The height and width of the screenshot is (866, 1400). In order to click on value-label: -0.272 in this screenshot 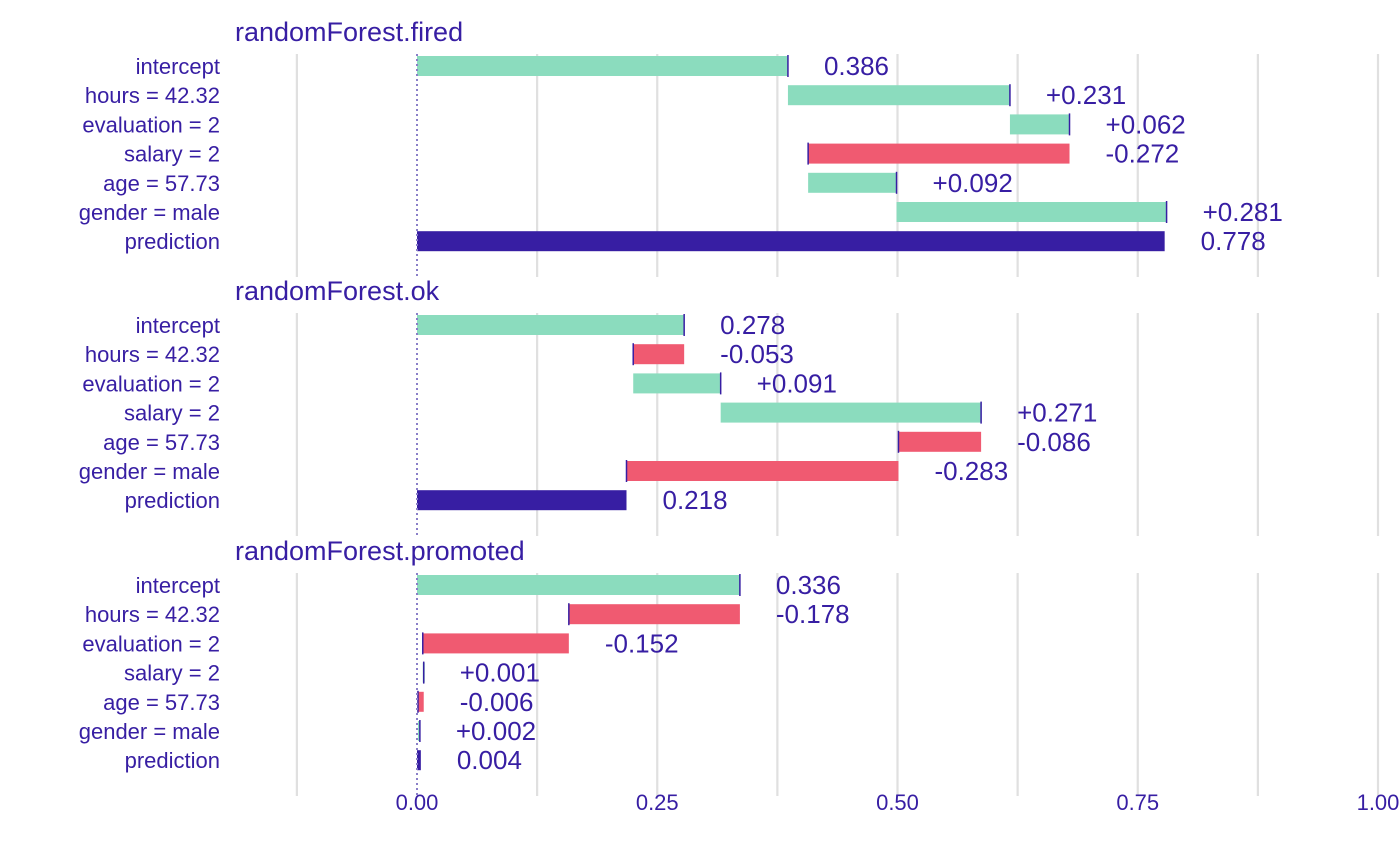, I will do `click(1143, 154)`.